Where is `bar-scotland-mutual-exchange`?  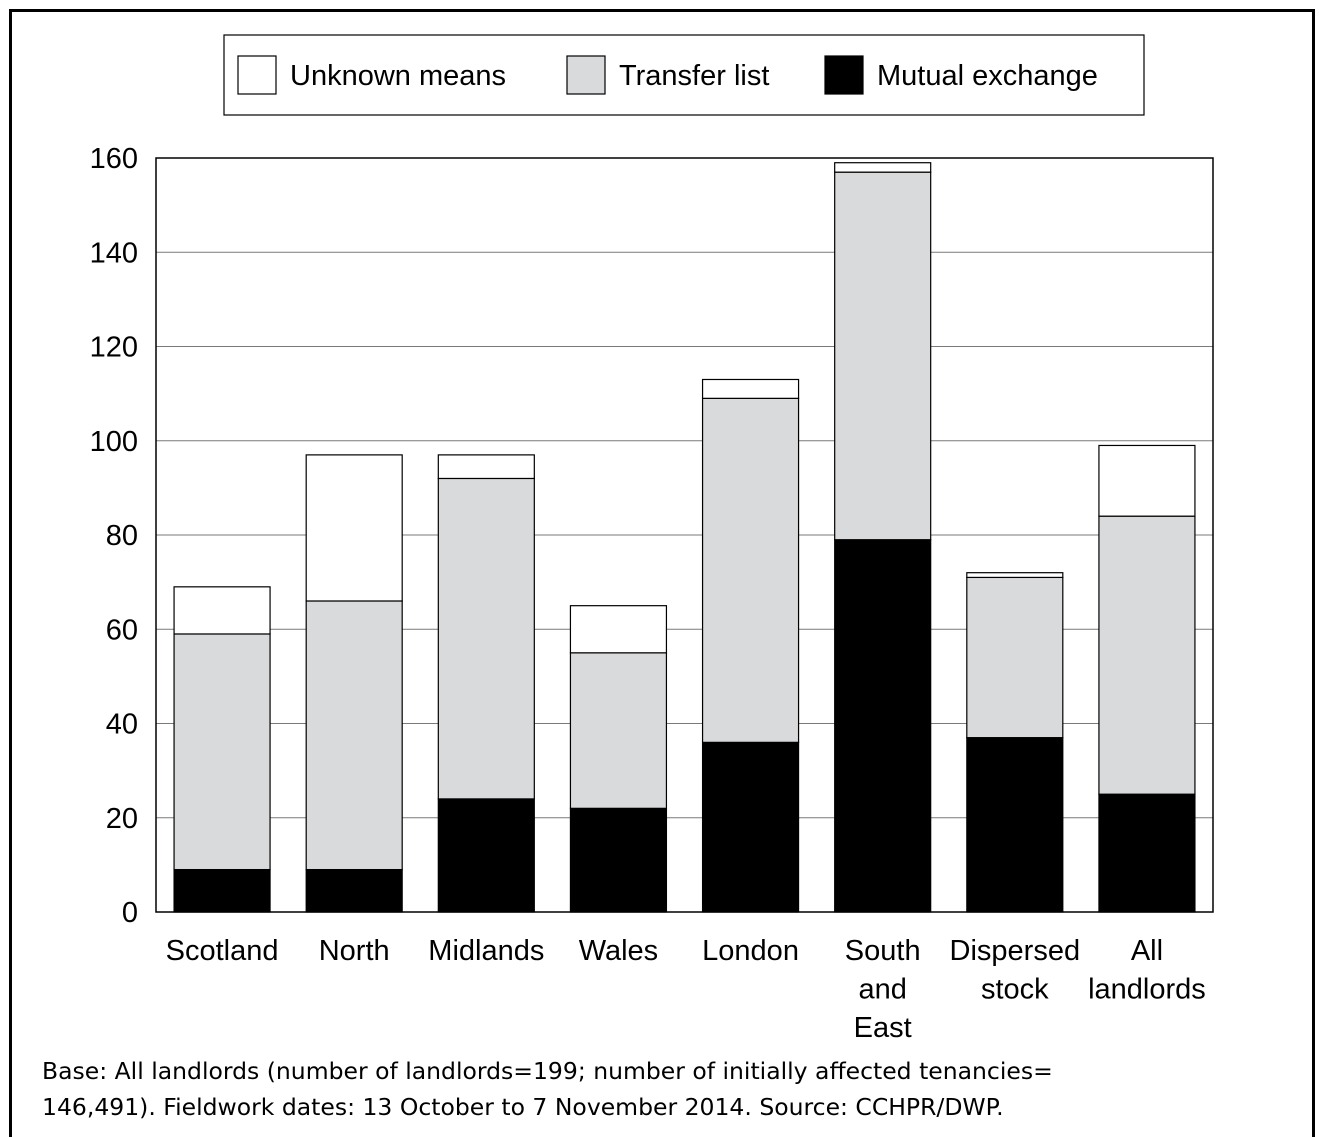
bar-scotland-mutual-exchange is located at coordinates (222, 890).